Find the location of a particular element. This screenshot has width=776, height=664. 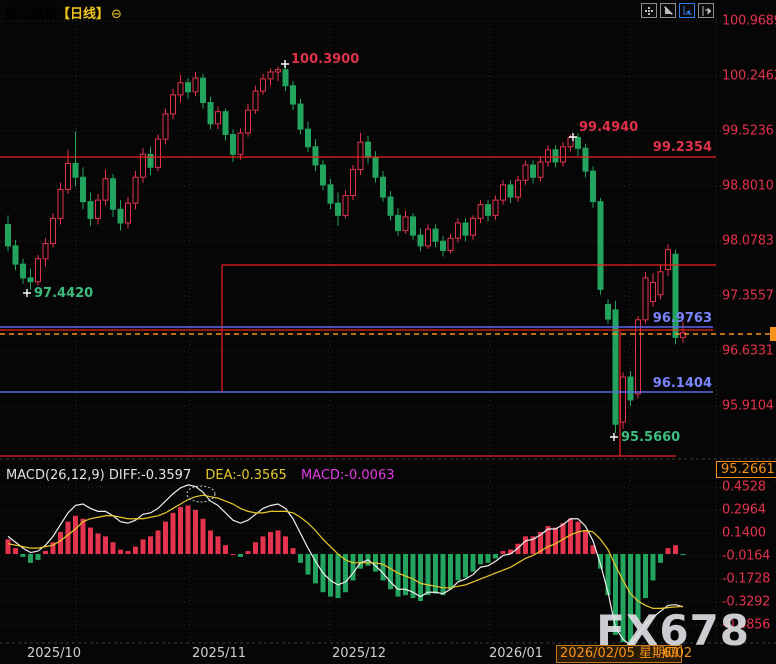

auto-scale-icon is located at coordinates (687, 9).